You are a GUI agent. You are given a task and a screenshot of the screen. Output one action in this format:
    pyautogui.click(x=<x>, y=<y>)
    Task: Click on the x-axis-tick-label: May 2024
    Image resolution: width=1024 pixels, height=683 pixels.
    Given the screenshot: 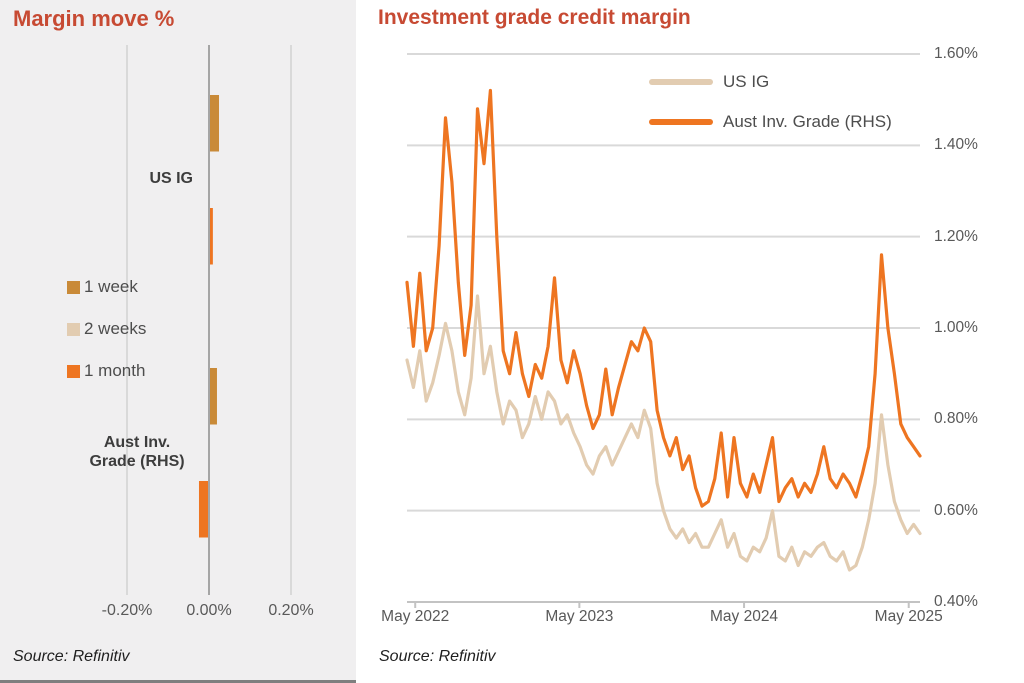 What is the action you would take?
    pyautogui.click(x=744, y=616)
    